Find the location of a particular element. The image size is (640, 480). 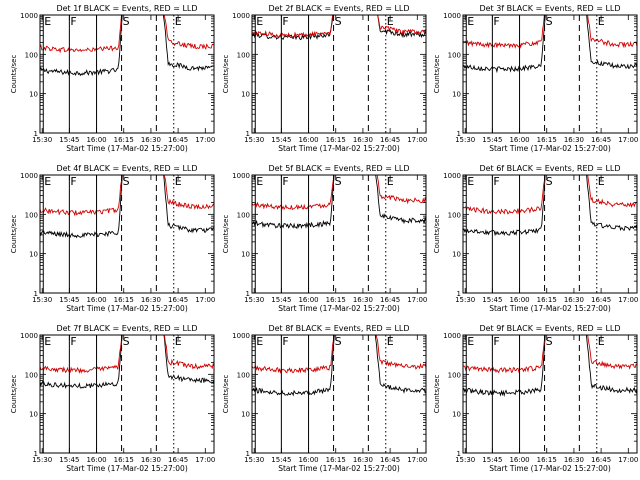

chart-title: Det 1f BLACK = Events, RED = LLD is located at coordinates (126, 8).